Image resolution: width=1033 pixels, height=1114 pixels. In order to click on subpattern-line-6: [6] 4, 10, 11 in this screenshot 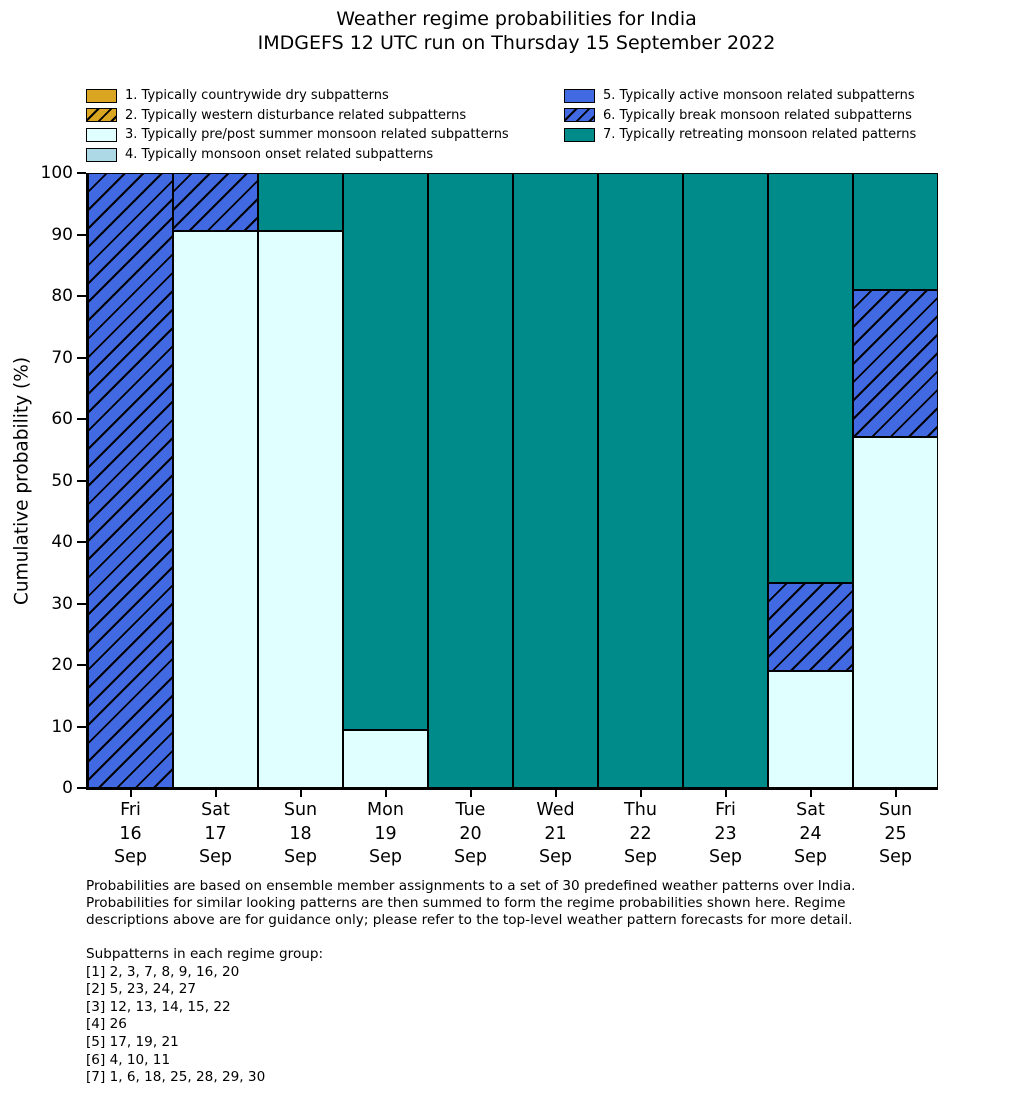, I will do `click(128, 1059)`.